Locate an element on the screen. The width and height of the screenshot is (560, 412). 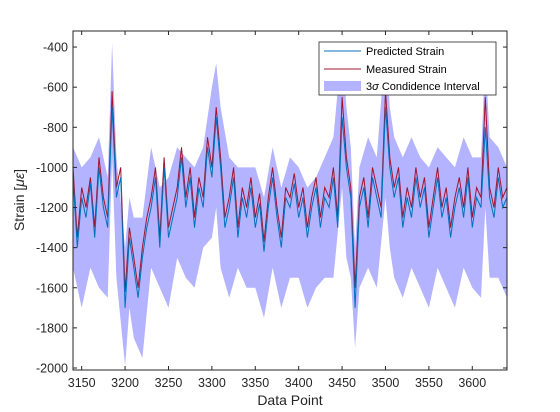
y-axis-label: Strain [με] is located at coordinates (19, 200).